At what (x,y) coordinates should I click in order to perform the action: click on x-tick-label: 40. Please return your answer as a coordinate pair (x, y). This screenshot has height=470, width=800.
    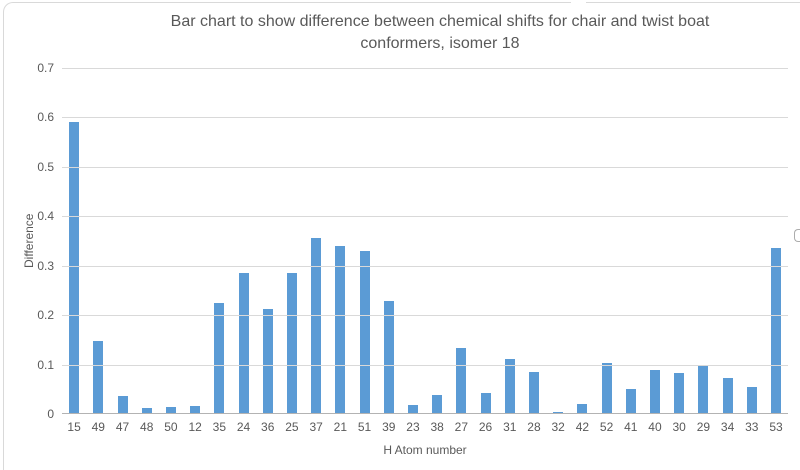
    Looking at the image, I should click on (655, 427).